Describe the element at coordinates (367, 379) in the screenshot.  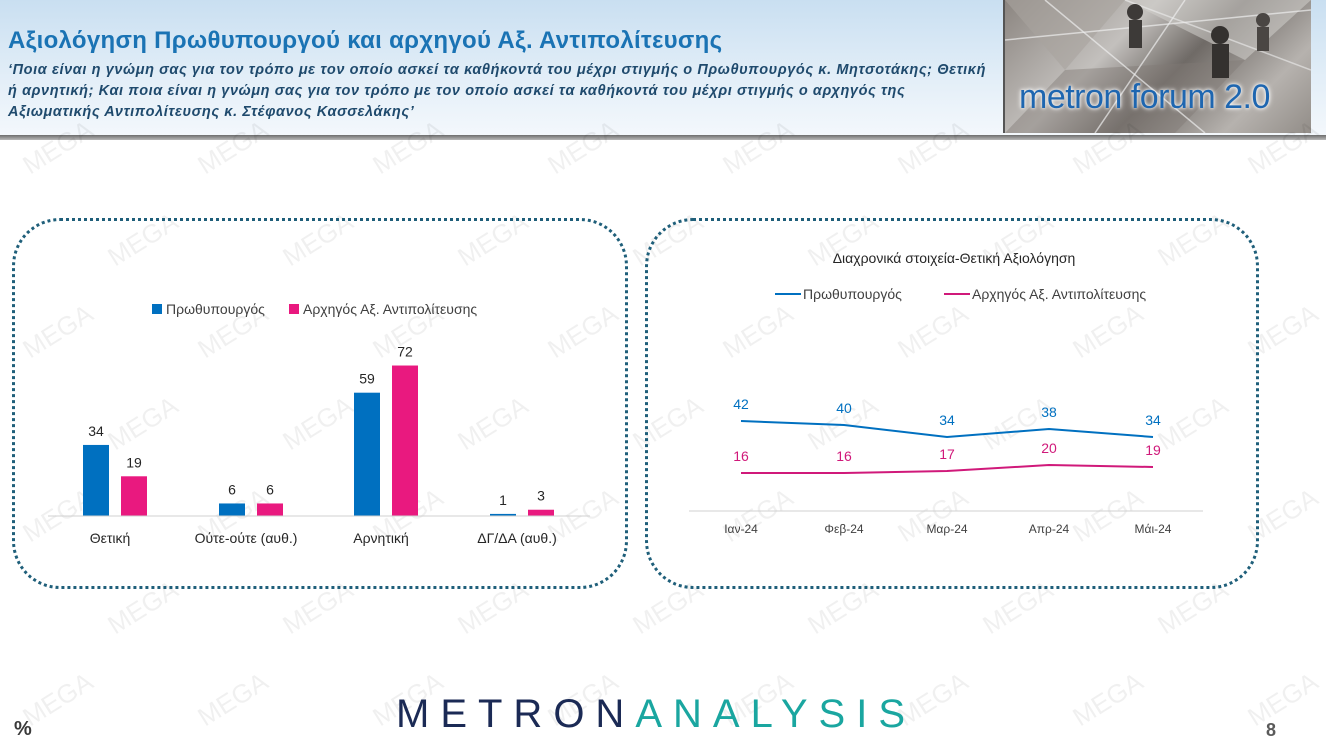
I see `bar-value-label: 59` at that location.